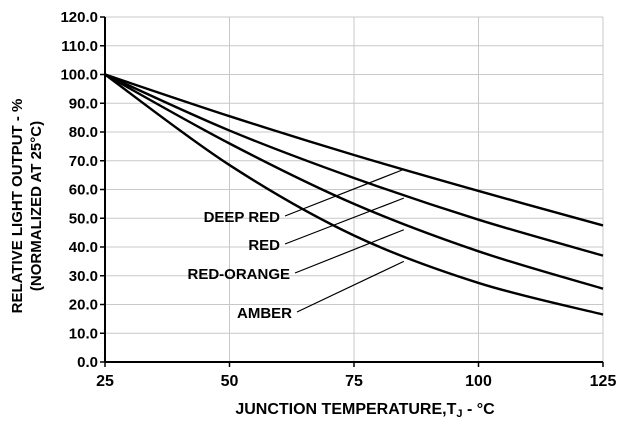 Image resolution: width=621 pixels, height=427 pixels. I want to click on y-tick-label: 10.0, so click(83, 333).